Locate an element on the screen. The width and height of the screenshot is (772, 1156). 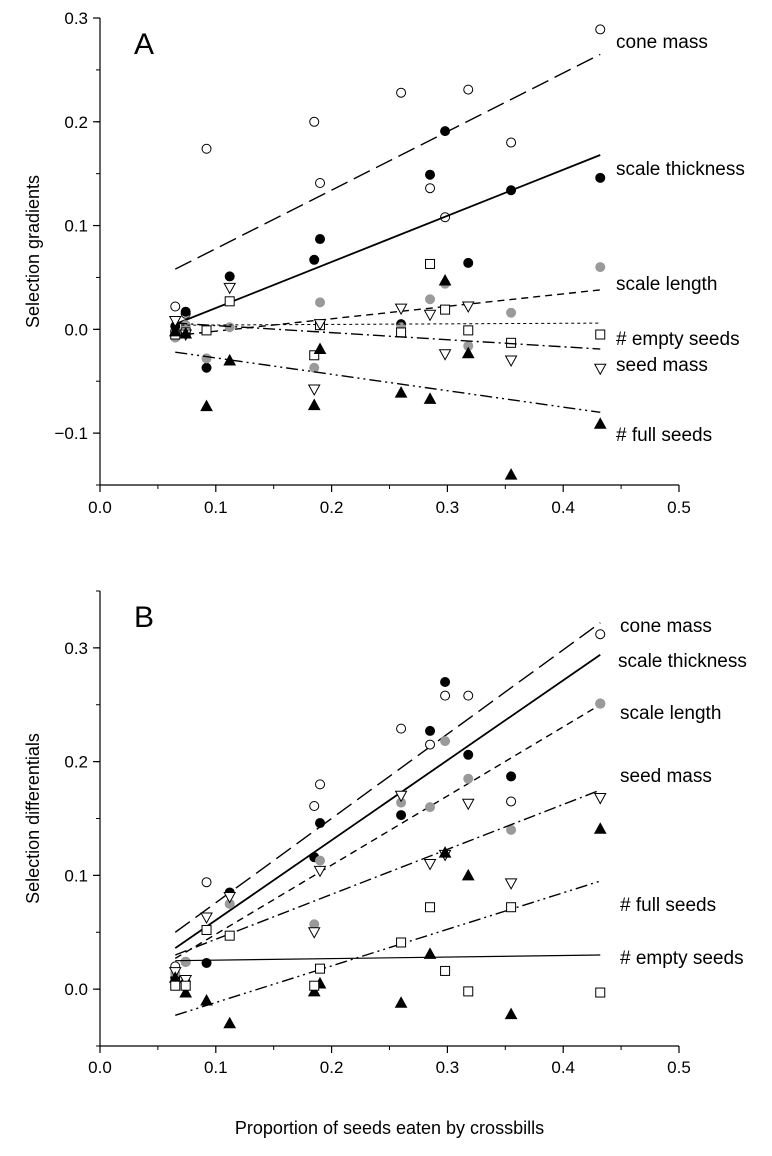
y-tick-label: 0.0 is located at coordinates (76, 329).